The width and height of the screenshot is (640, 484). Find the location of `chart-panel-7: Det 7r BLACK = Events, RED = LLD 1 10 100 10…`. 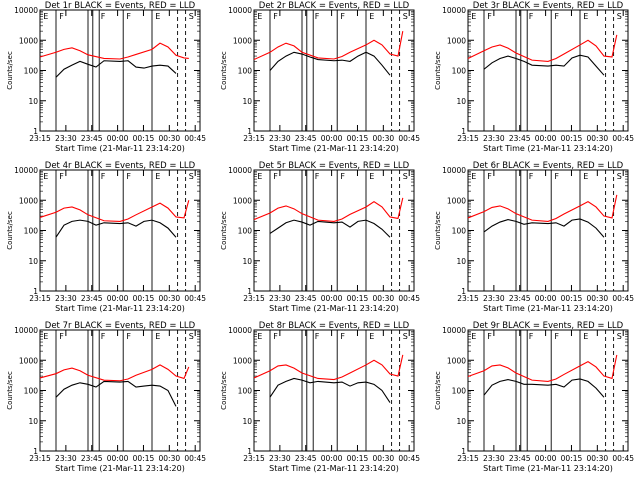

chart-panel-7: Det 7r BLACK = Events, RED = LLD 1 10 100 10… is located at coordinates (106, 397).